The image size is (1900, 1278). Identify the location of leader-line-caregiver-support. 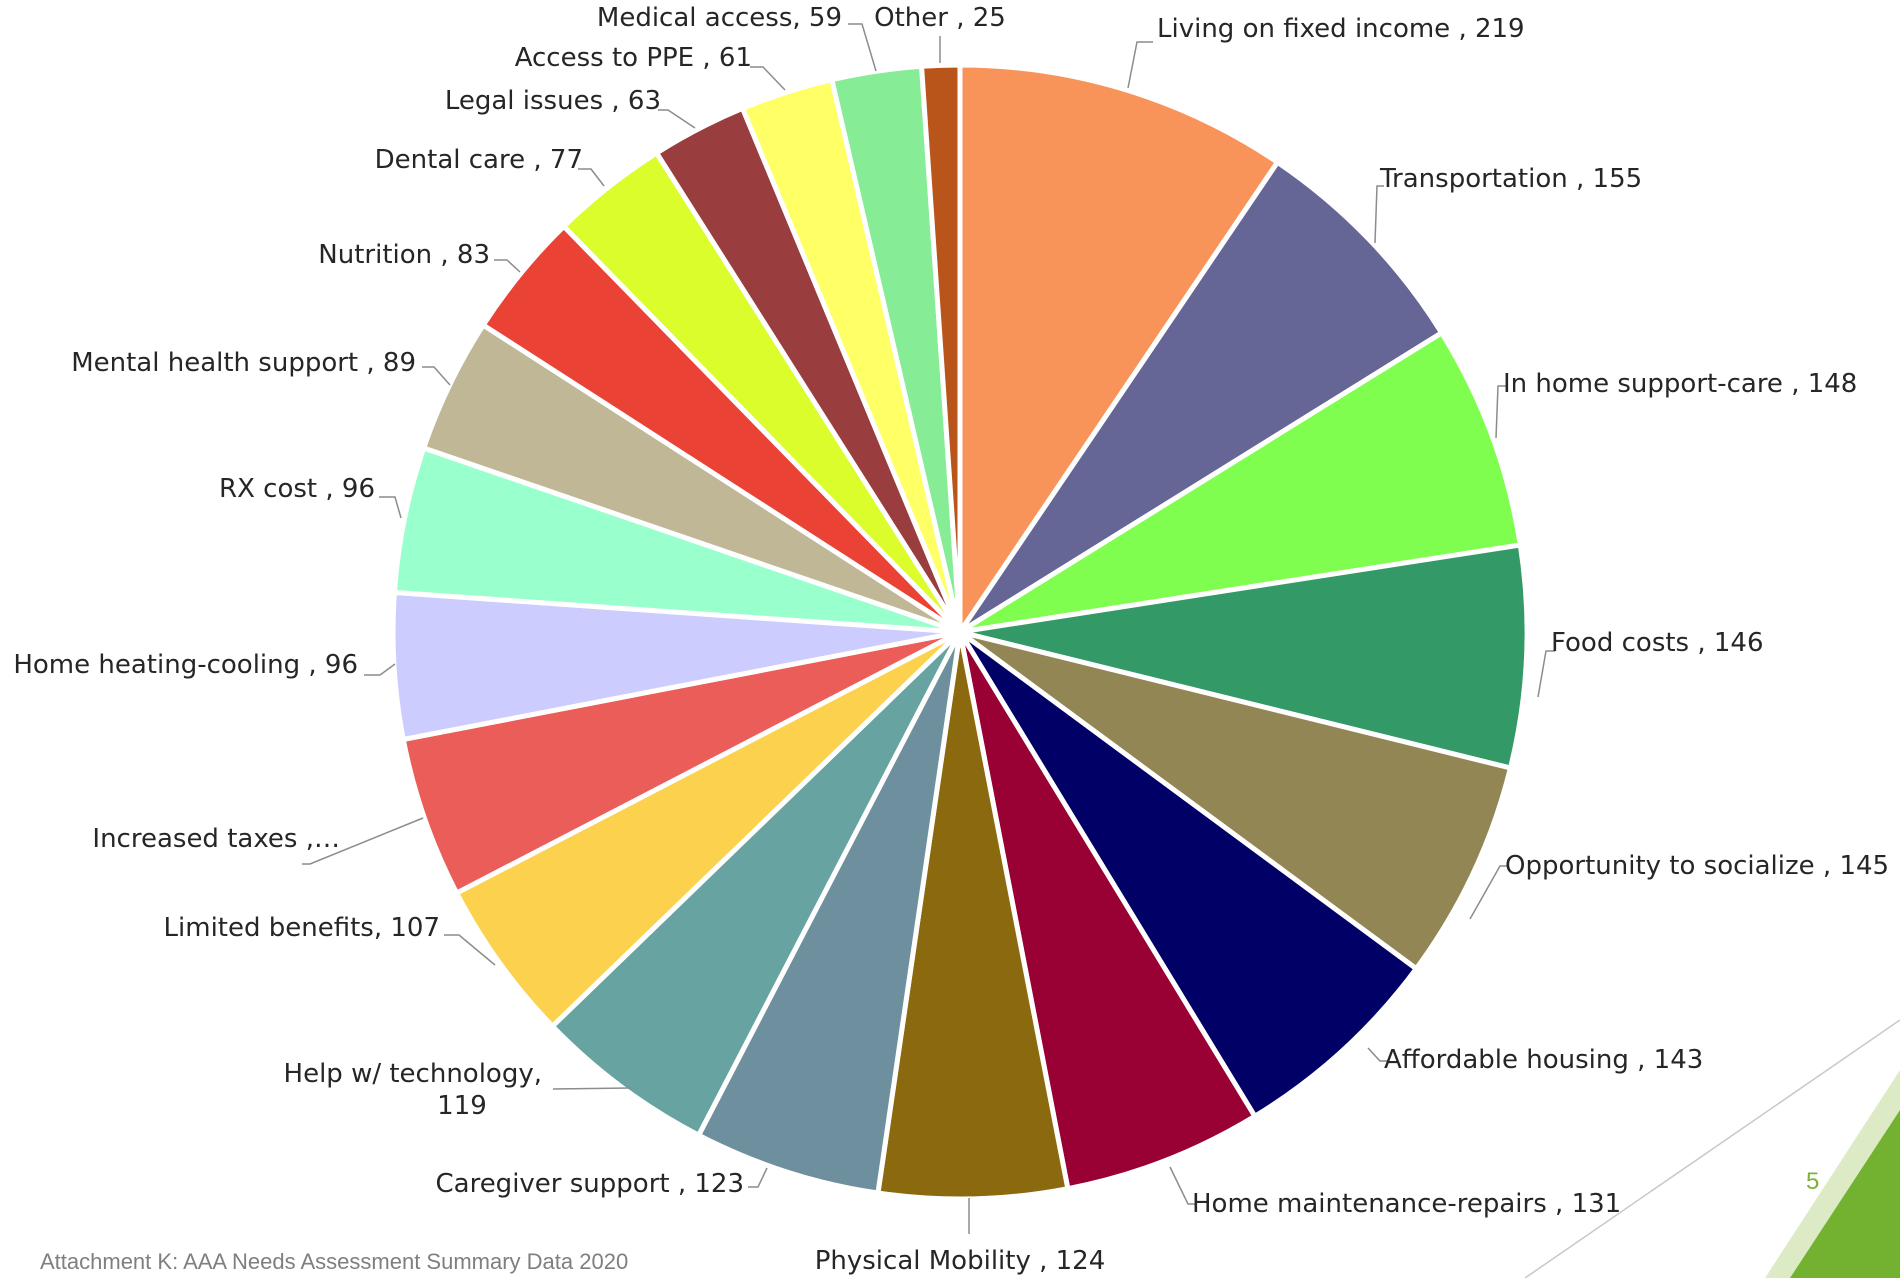
(758, 1177).